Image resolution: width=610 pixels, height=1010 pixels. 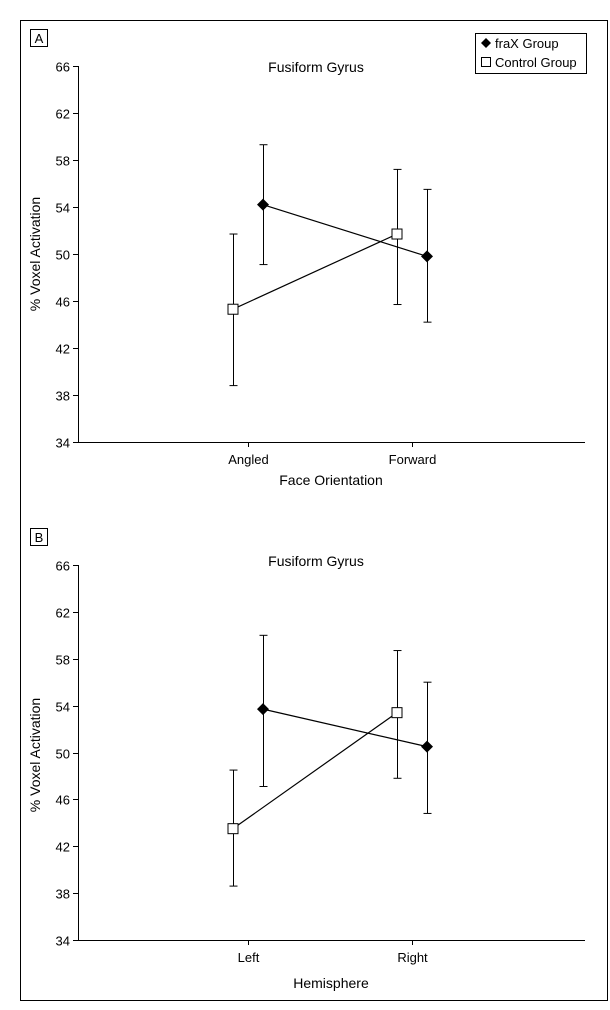 I want to click on panel-a-y-tick-label: 50, so click(x=63, y=255).